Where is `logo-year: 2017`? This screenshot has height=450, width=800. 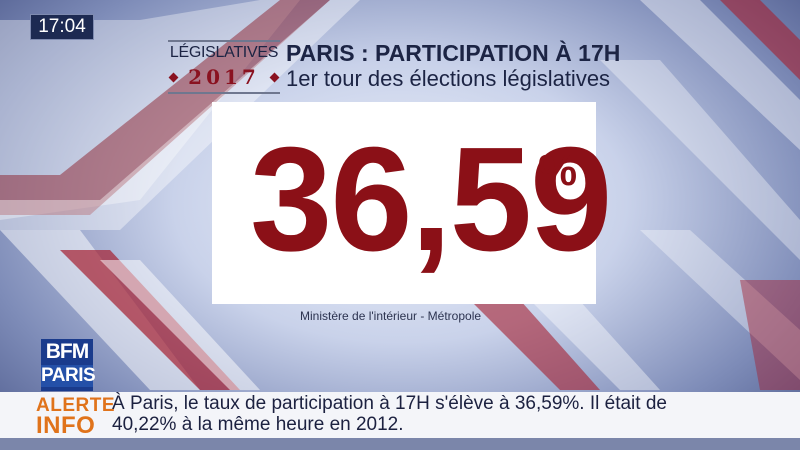 logo-year: 2017 is located at coordinates (224, 77).